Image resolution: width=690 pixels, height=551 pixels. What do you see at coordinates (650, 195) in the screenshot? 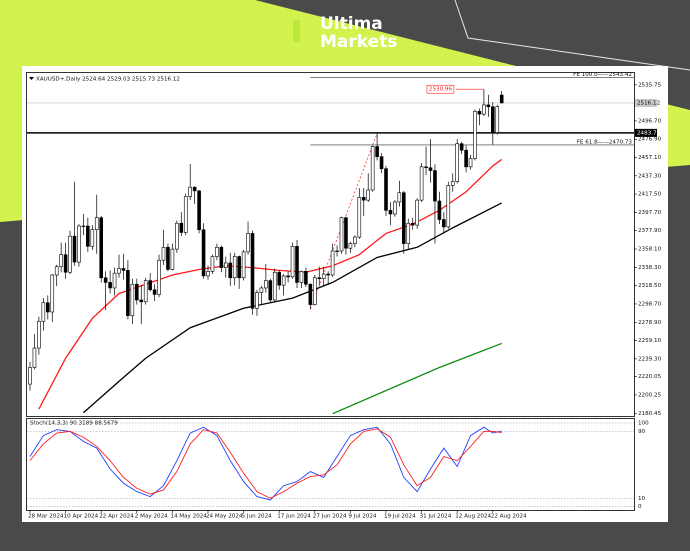
I see `y-tick-label: 2417.50` at bounding box center [650, 195].